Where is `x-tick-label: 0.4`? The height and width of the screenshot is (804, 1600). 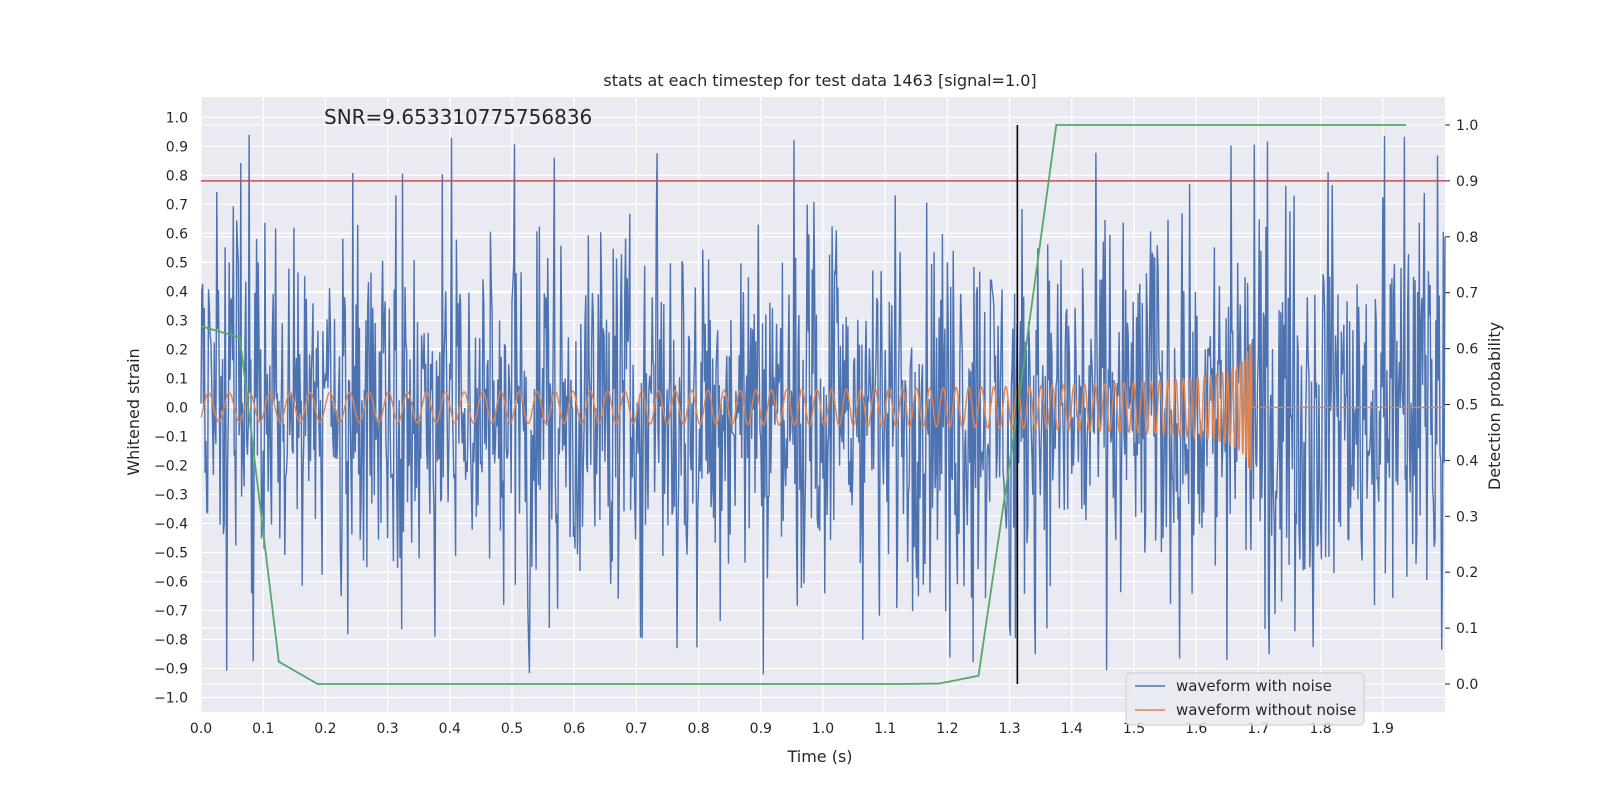 x-tick-label: 0.4 is located at coordinates (450, 729).